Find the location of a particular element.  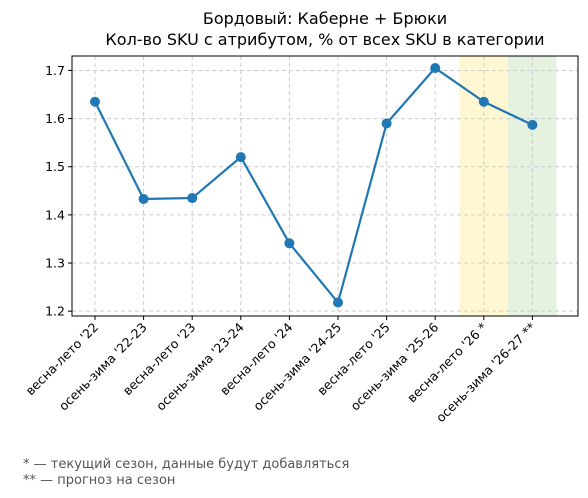

y-tick-label-3: 1.4 is located at coordinates (55, 214).